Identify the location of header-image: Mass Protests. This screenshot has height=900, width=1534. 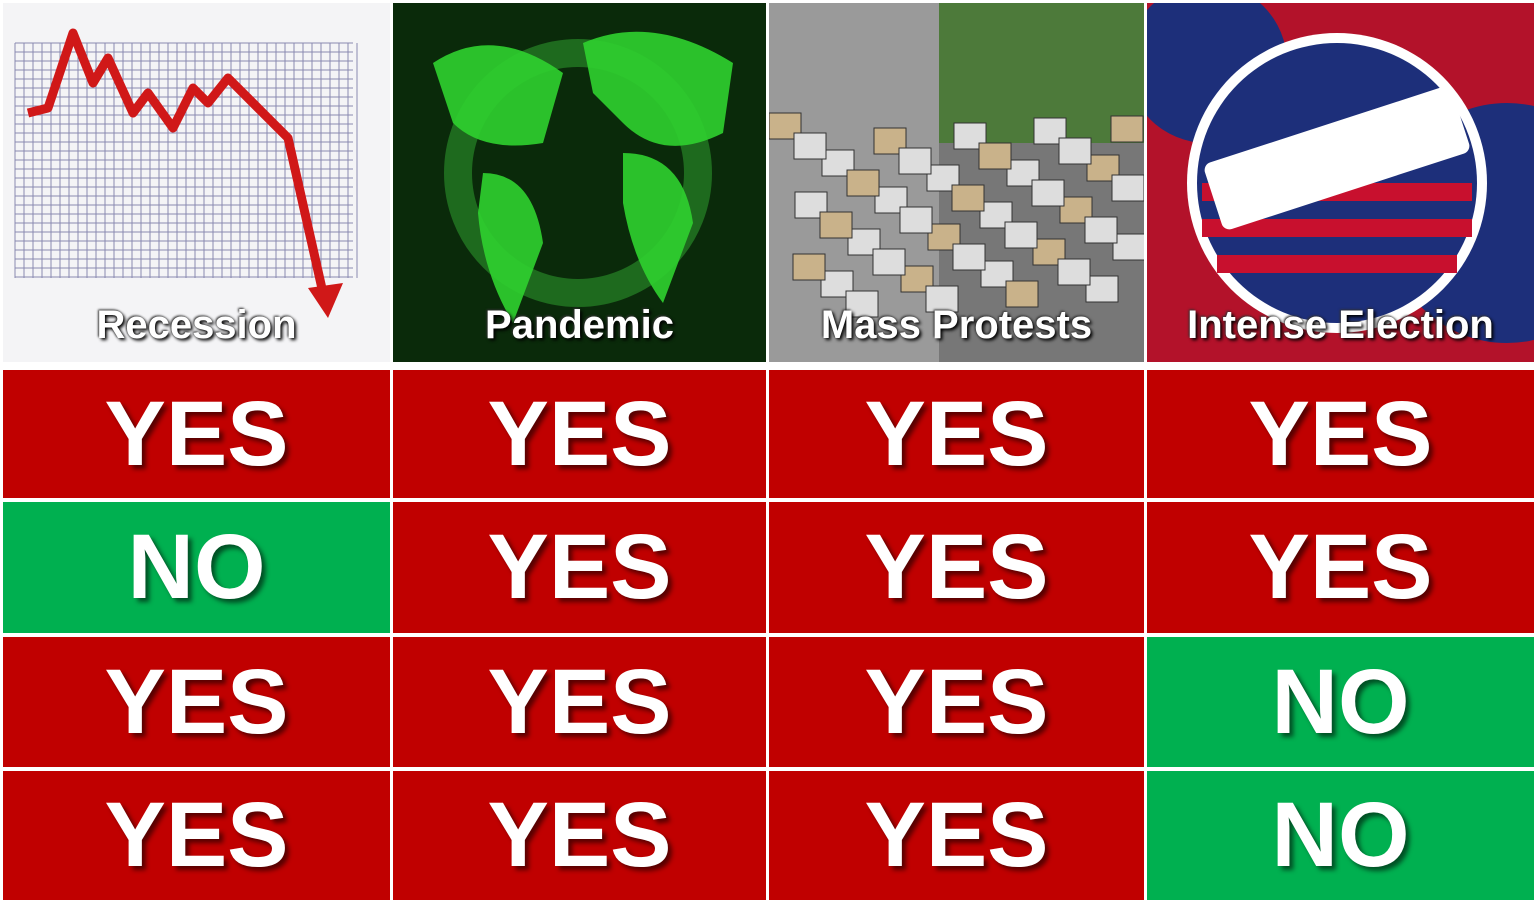
(956, 182).